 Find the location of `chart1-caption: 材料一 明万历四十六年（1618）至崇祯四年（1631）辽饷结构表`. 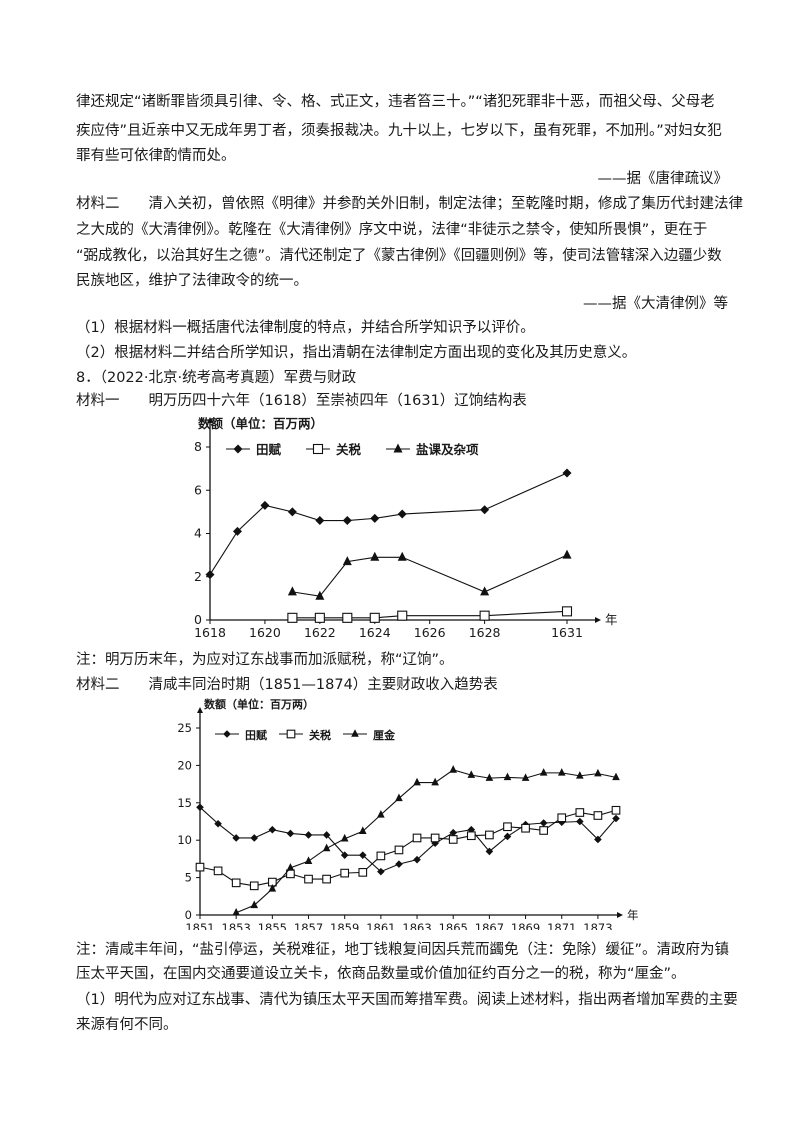

chart1-caption: 材料一 明万历四十六年（1618）至崇祯四年（1631）辽饷结构表 is located at coordinates (301, 401).